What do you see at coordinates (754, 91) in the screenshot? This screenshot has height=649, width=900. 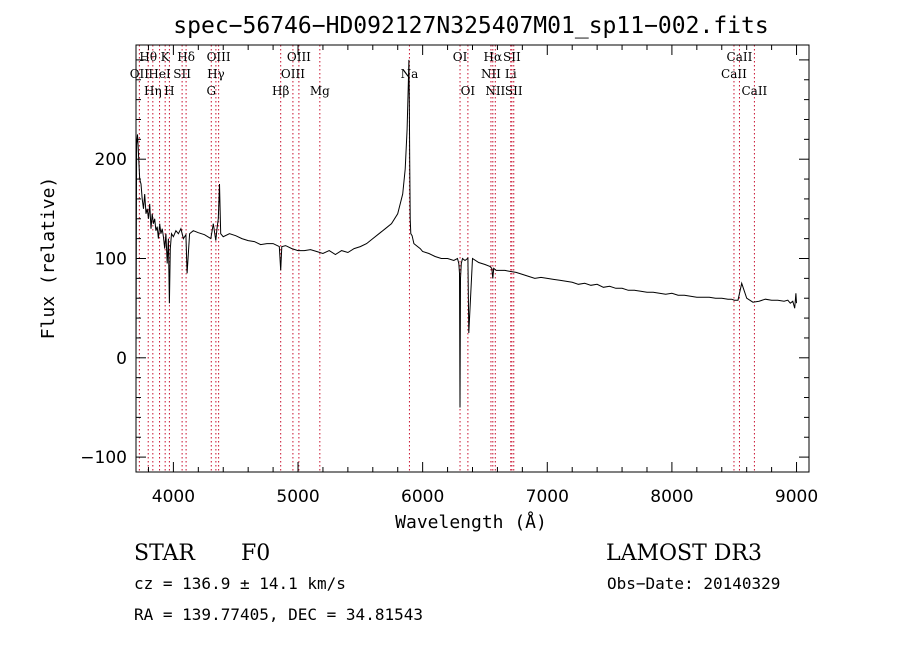 I see `line-label-26: CaⅠⅠ` at bounding box center [754, 91].